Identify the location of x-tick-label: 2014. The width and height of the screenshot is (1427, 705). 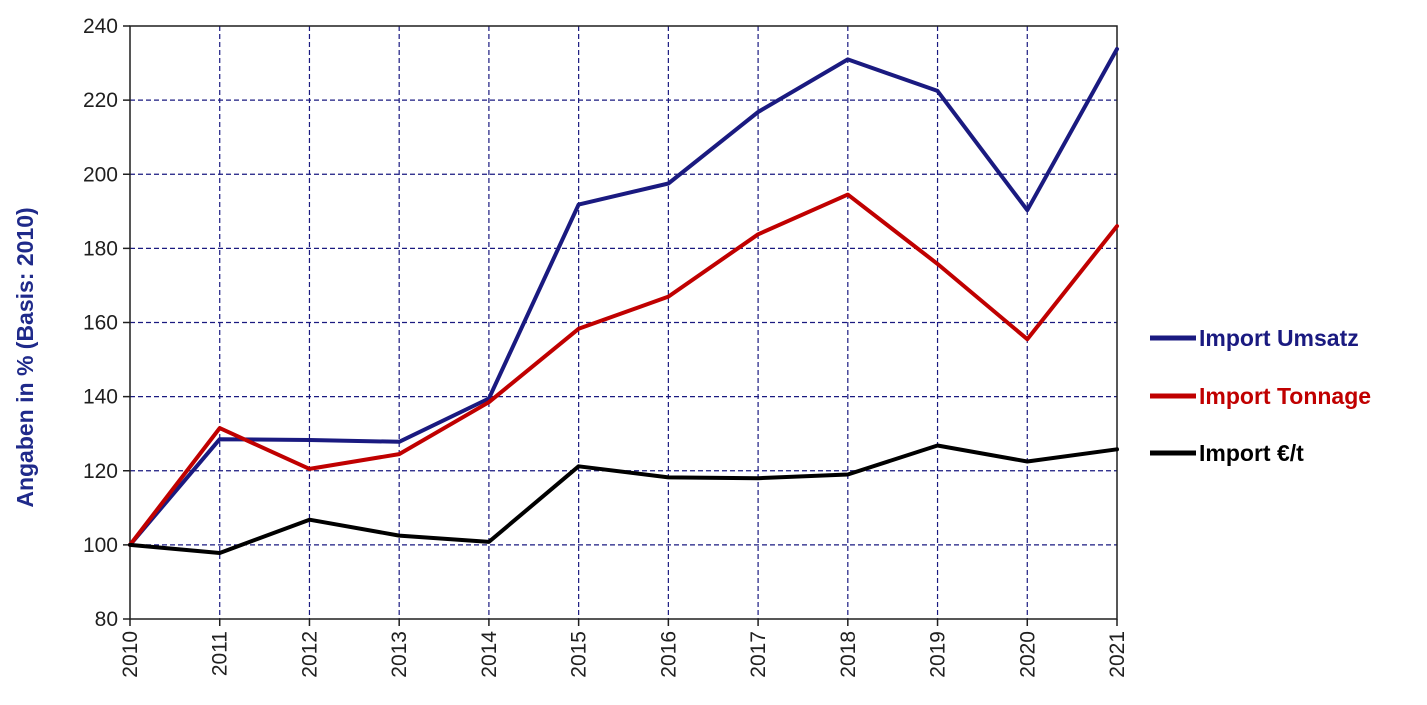
(489, 654).